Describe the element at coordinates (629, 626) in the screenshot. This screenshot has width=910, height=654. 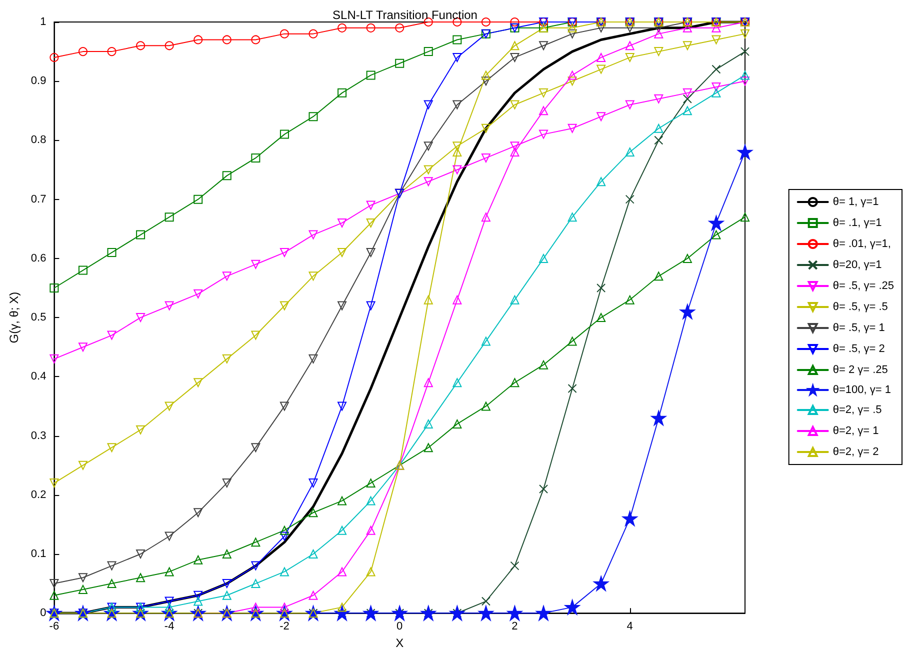
I see `x-tick-label: 4` at that location.